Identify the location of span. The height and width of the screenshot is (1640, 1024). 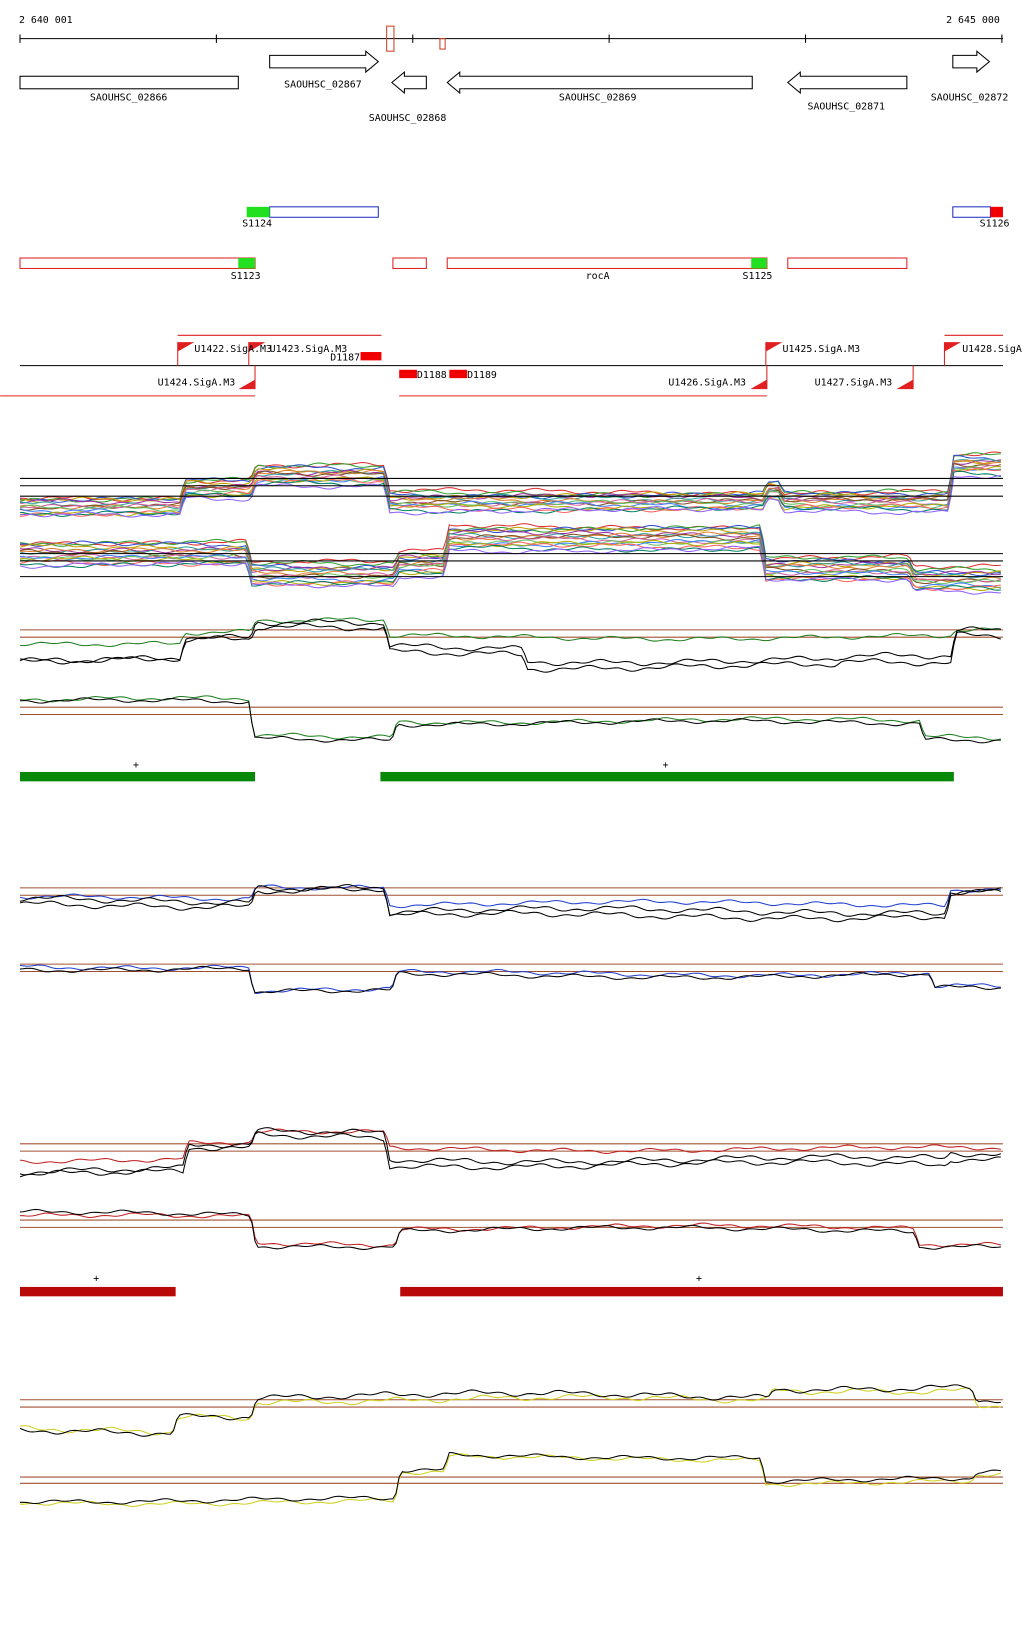
(501, 365).